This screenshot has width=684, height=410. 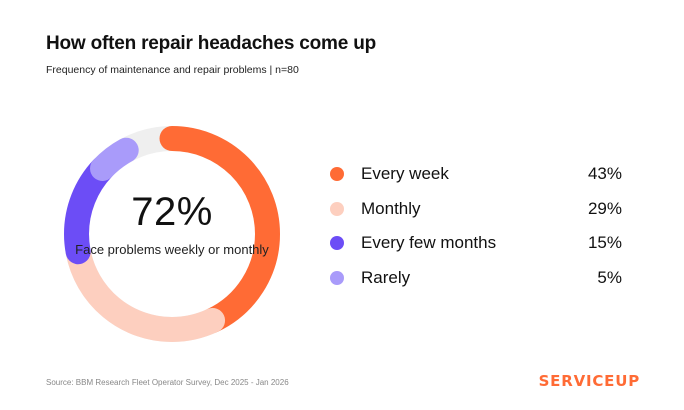 What do you see at coordinates (391, 208) in the screenshot?
I see `legend-label: Monthly` at bounding box center [391, 208].